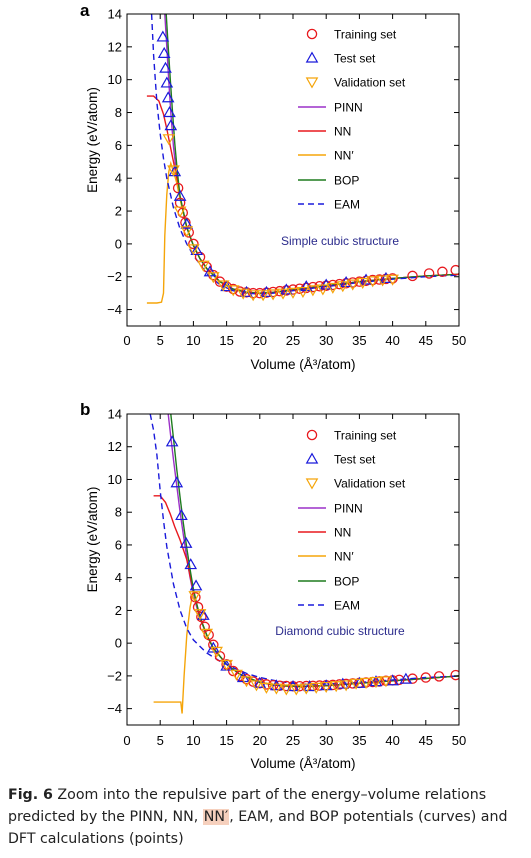 The image size is (531, 858). Describe the element at coordinates (302, 194) in the screenshot. I see `series-line-NN` at that location.